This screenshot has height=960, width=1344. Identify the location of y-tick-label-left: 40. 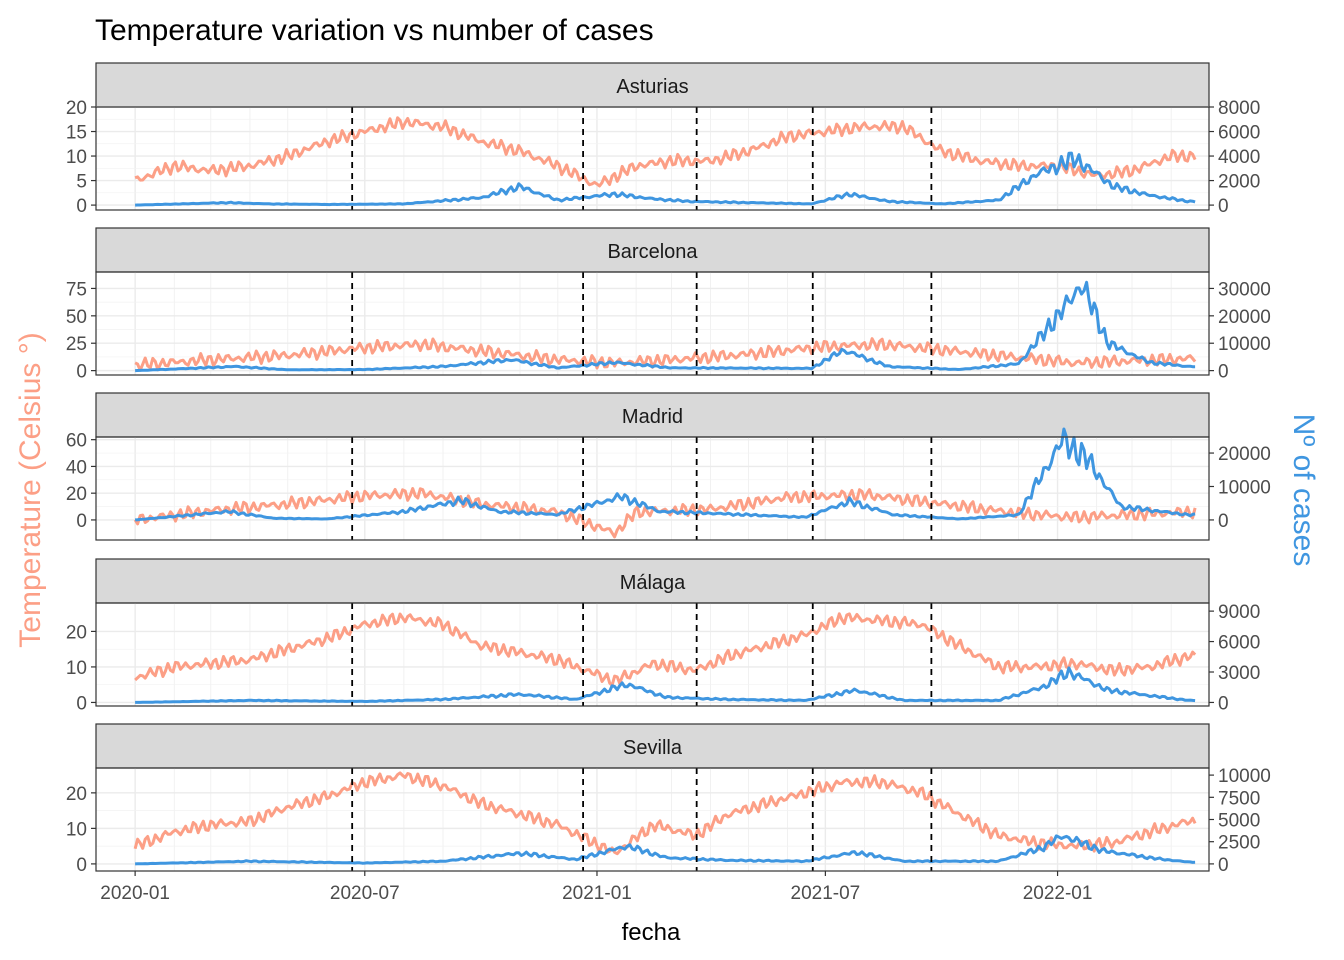
(76, 467).